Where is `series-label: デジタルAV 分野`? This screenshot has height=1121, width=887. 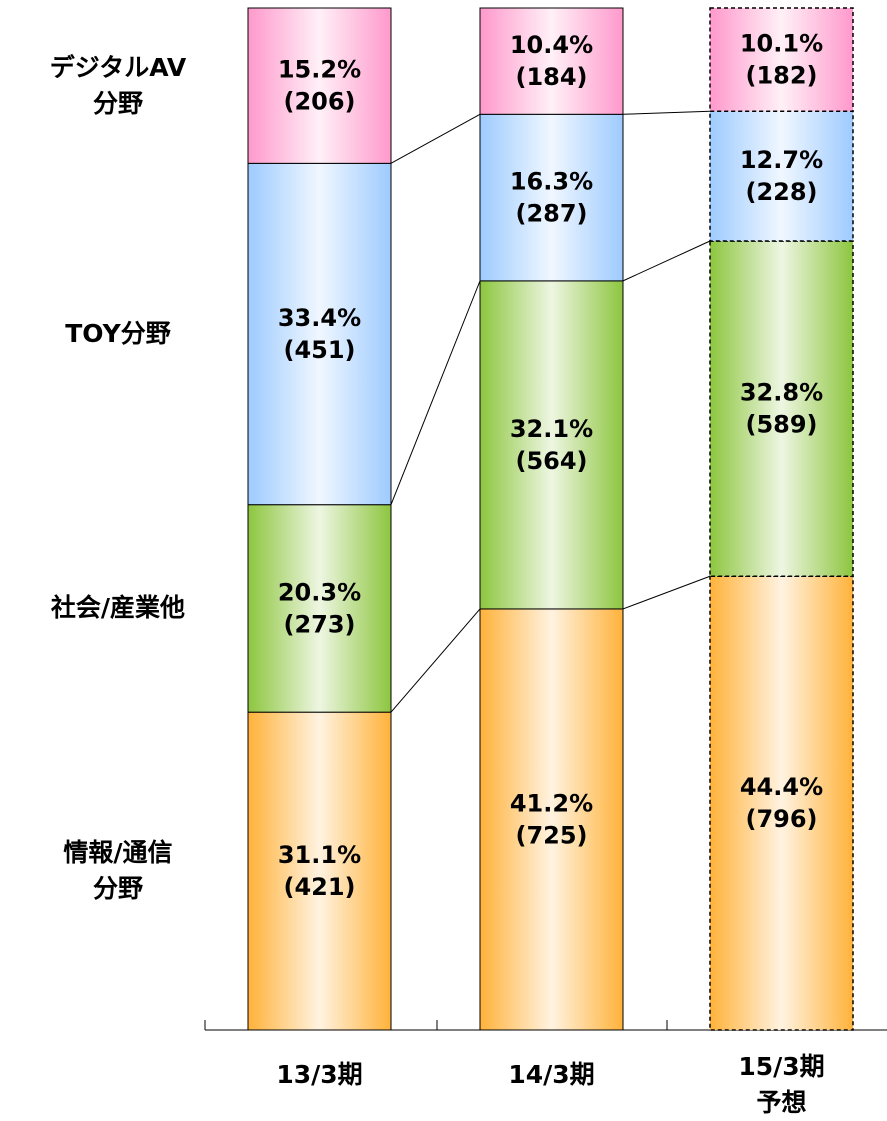
series-label: デジタルAV 分野 is located at coordinates (118, 85).